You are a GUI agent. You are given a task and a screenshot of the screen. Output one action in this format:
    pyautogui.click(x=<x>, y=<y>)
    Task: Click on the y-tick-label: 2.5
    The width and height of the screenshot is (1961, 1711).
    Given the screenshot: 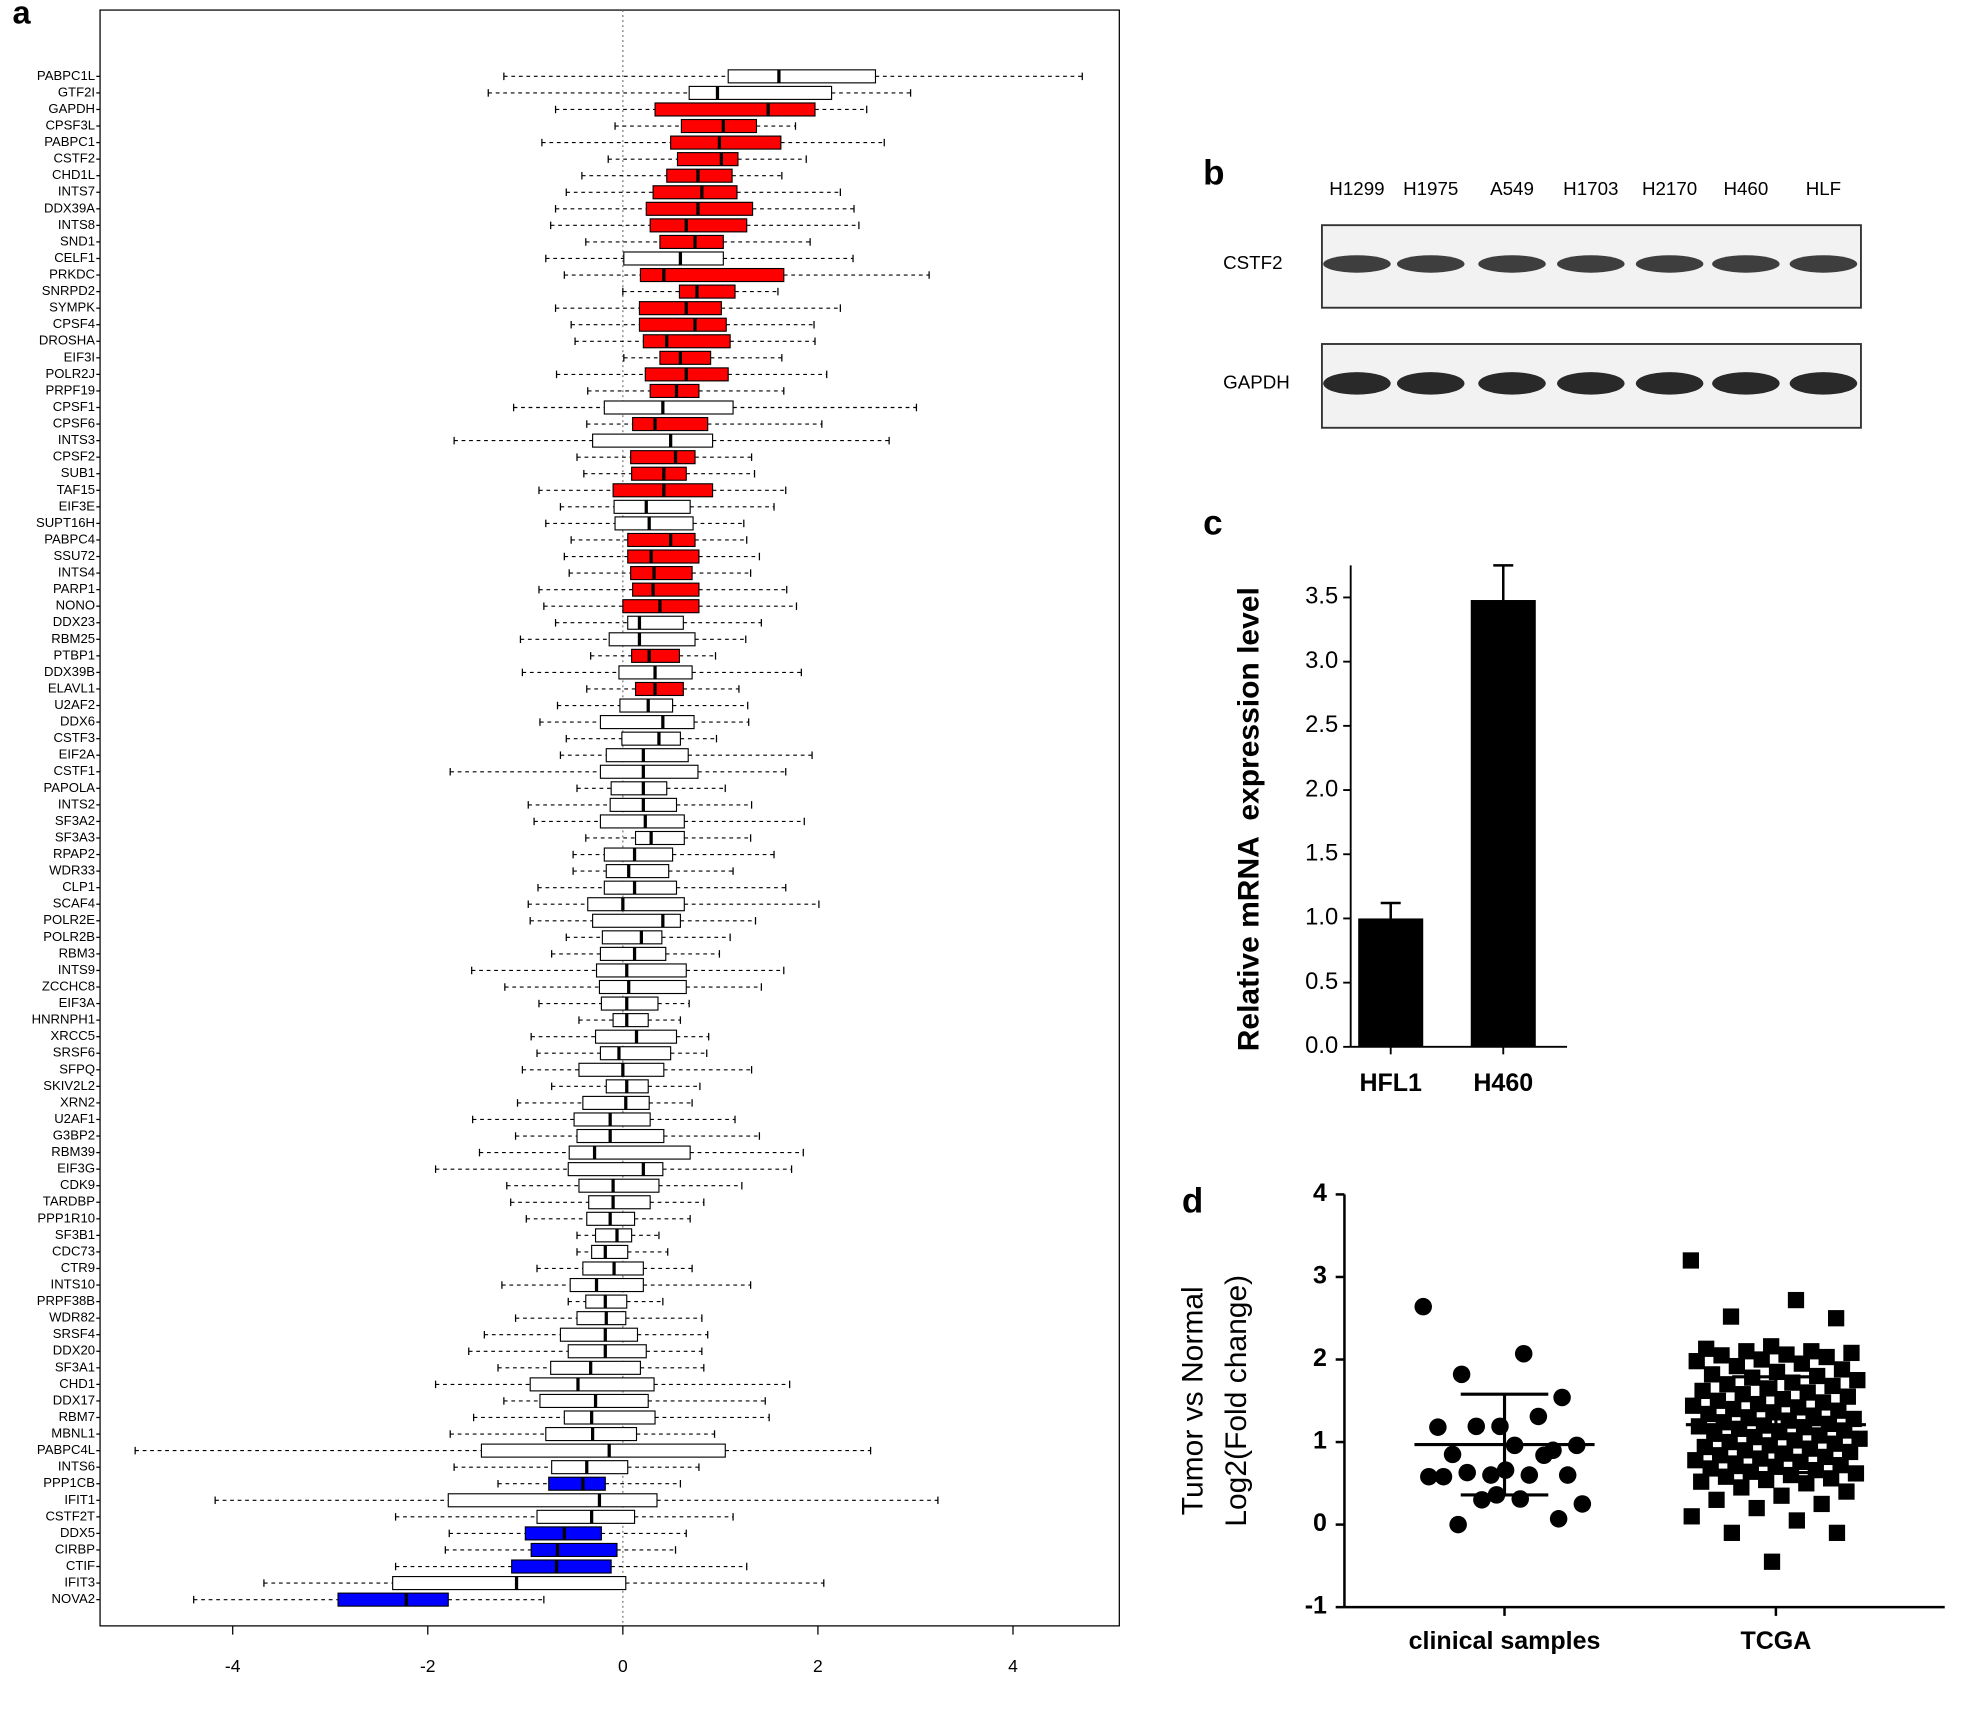 What is the action you would take?
    pyautogui.click(x=1321, y=724)
    